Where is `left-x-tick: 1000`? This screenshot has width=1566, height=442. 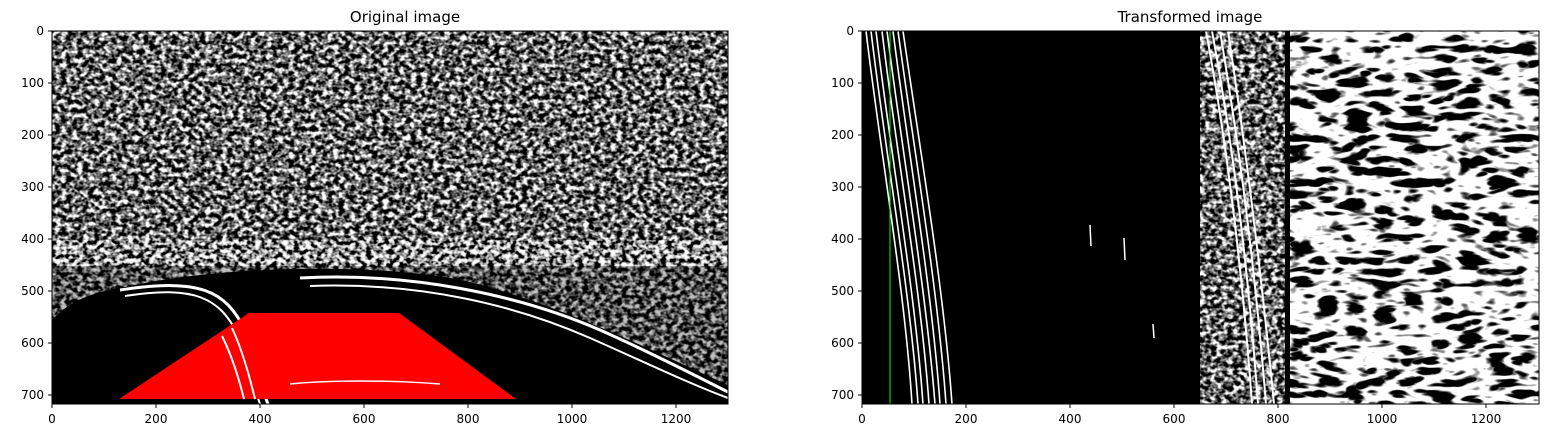 left-x-tick: 1000 is located at coordinates (572, 419).